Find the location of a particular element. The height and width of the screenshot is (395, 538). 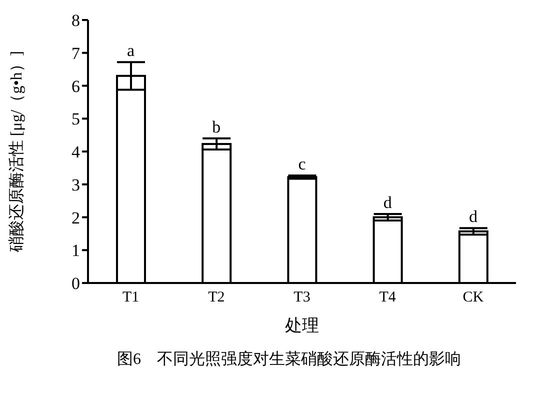

y-tick-label: 8 is located at coordinates (76, 20).